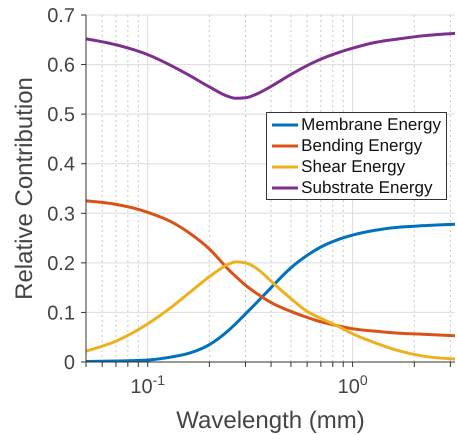  I want to click on legend-label: Substrate Energy, so click(367, 187).